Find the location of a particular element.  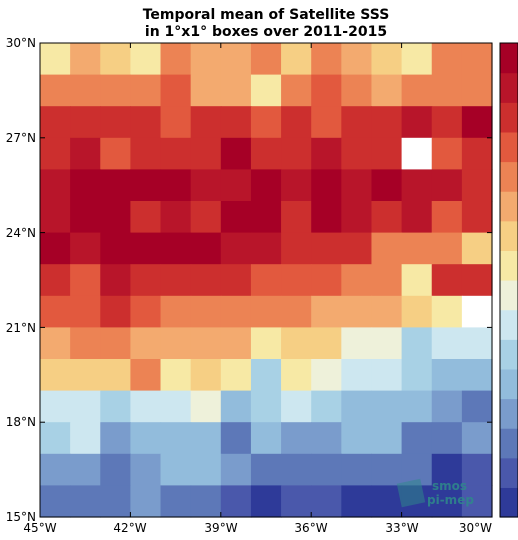

colorbar is located at coordinates (509, 280).